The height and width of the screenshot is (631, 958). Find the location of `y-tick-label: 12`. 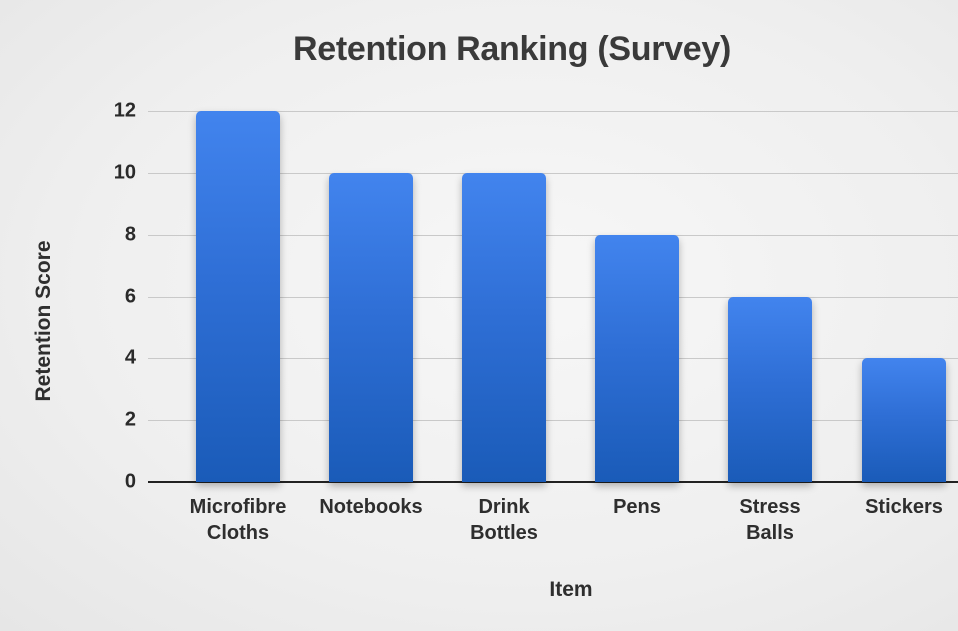

y-tick-label: 12 is located at coordinates (124, 110).